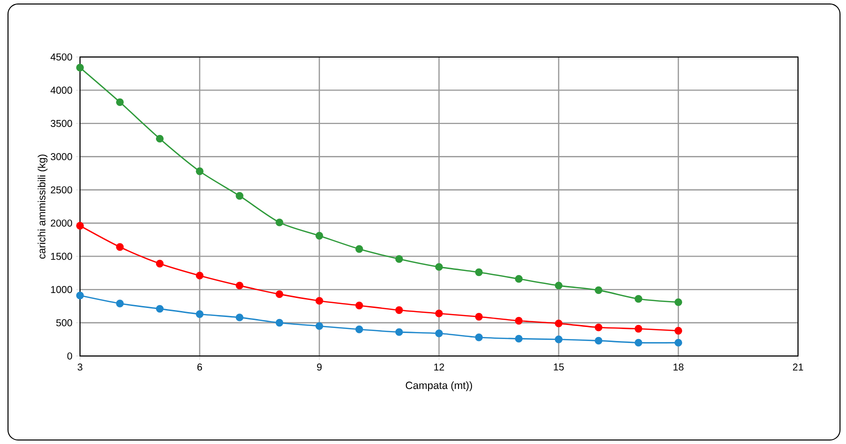 The width and height of the screenshot is (846, 444). What do you see at coordinates (61, 123) in the screenshot?
I see `y-tick-label: 3500` at bounding box center [61, 123].